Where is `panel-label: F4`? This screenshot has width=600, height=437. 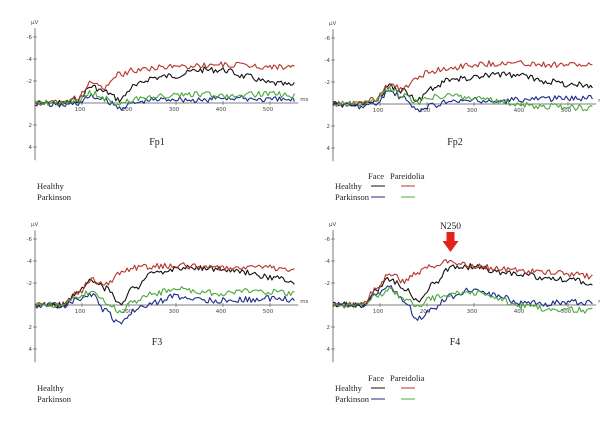 panel-label: F4 is located at coordinates (455, 342).